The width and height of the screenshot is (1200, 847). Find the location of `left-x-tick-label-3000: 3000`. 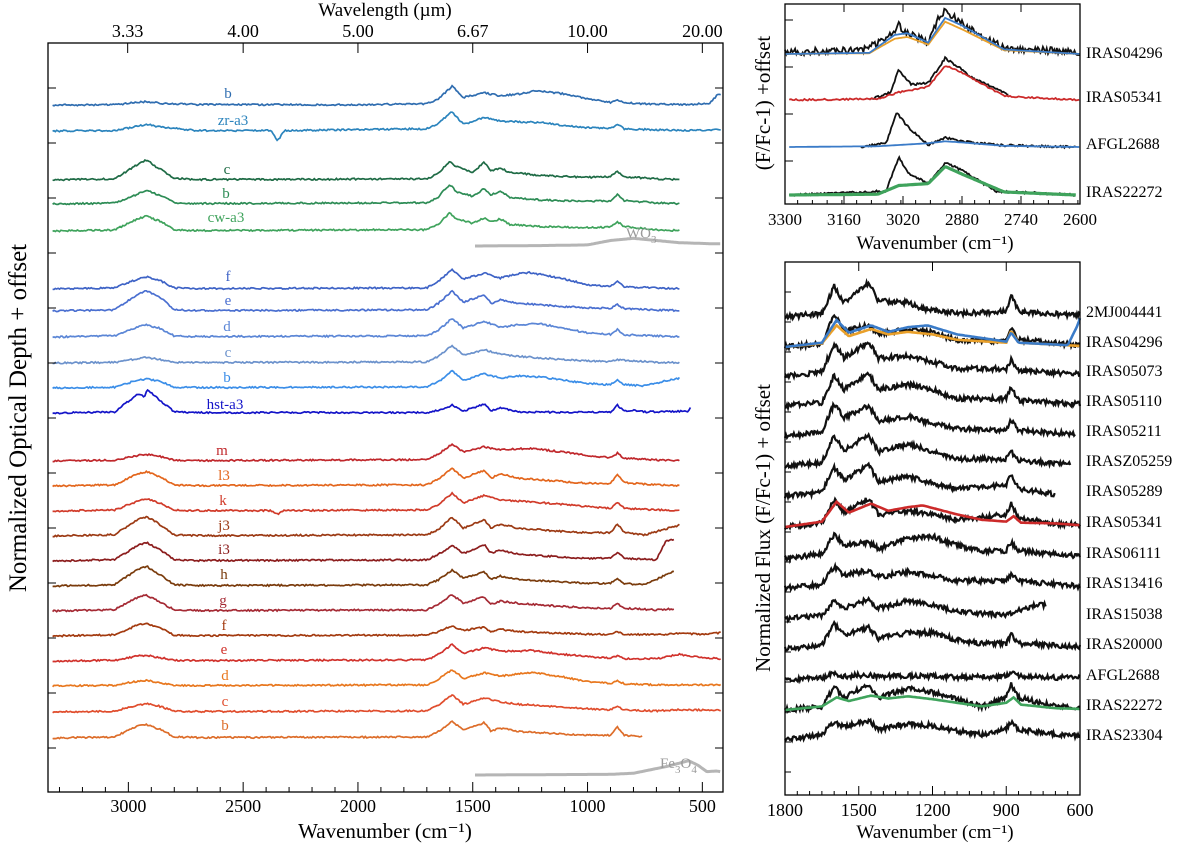

left-x-tick-label-3000: 3000 is located at coordinates (128, 806).